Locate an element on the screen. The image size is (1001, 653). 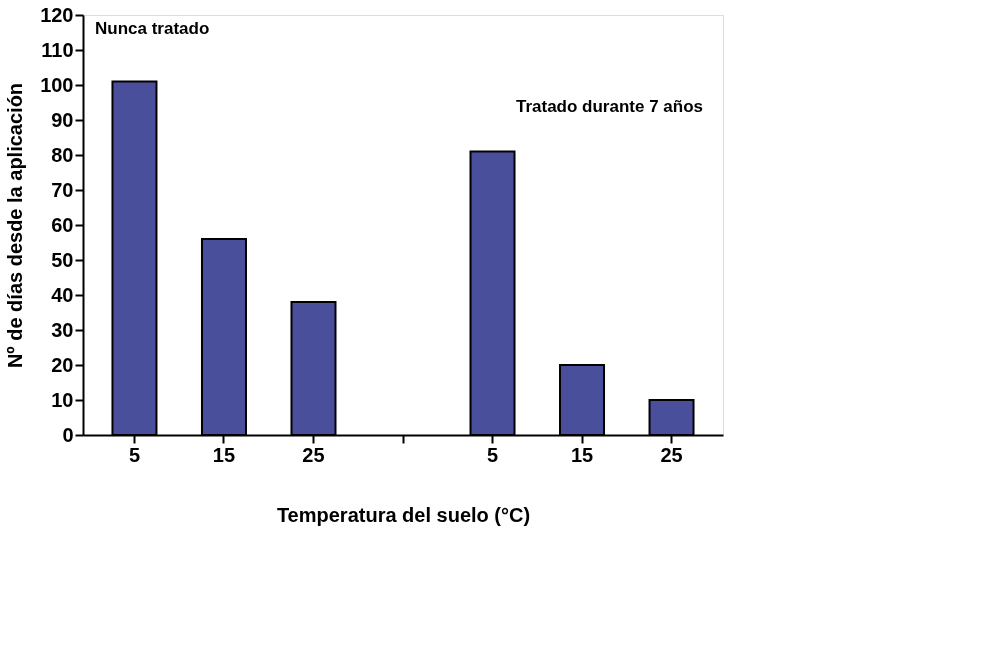
y-tick-label: 100 is located at coordinates (57, 84).